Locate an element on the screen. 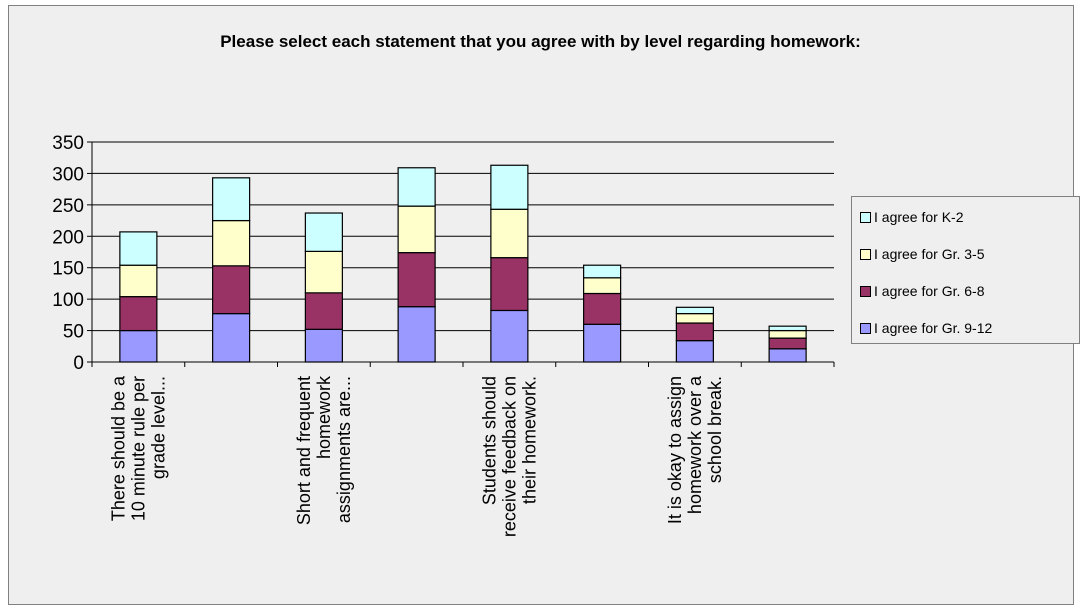 The width and height of the screenshot is (1081, 605). x-category-label: their homework. is located at coordinates (529, 440).